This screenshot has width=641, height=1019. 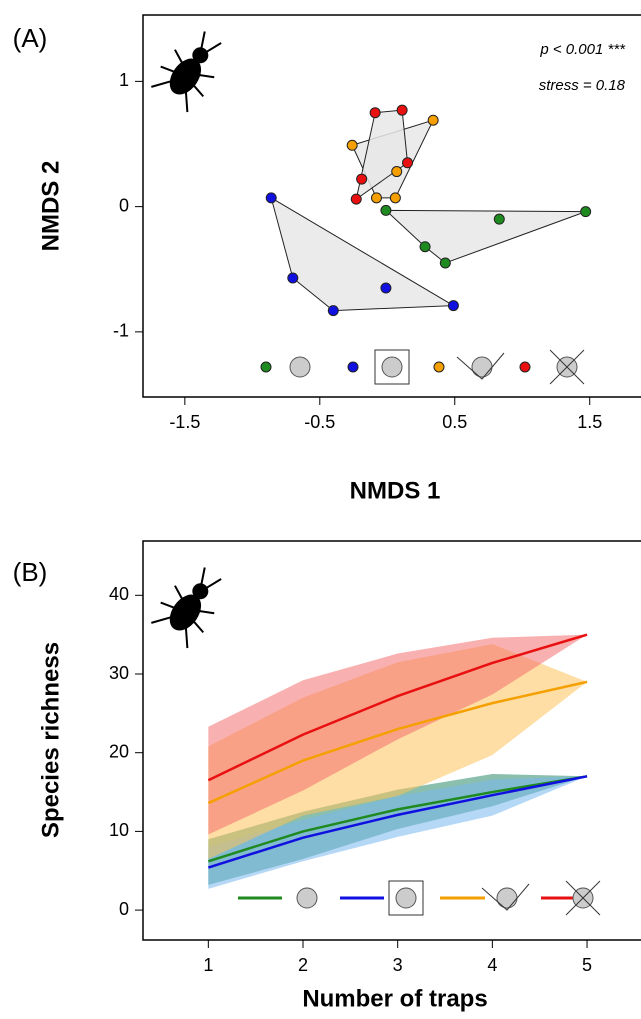 I want to click on x-axis-label: Number of traps, so click(x=394, y=998).